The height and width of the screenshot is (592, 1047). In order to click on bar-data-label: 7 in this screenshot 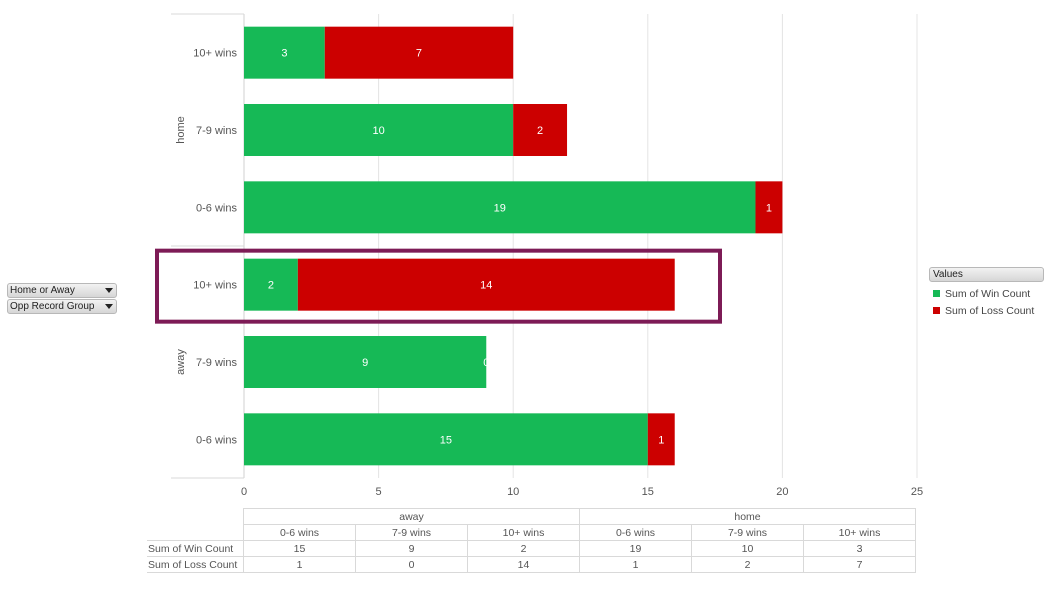, I will do `click(419, 54)`.